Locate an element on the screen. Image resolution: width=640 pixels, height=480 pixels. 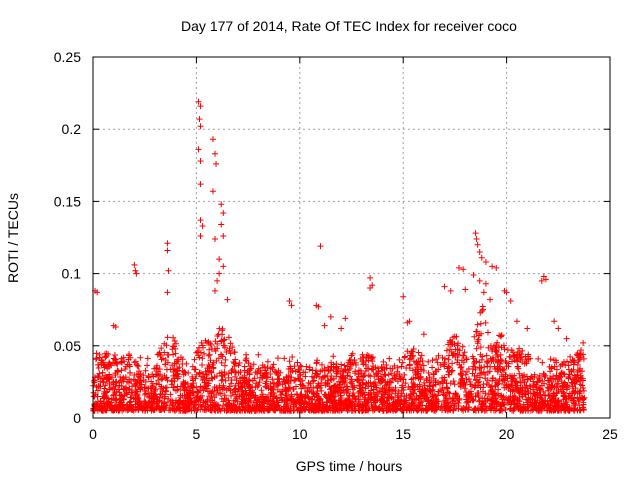
x-tick-label: 20 is located at coordinates (507, 434).